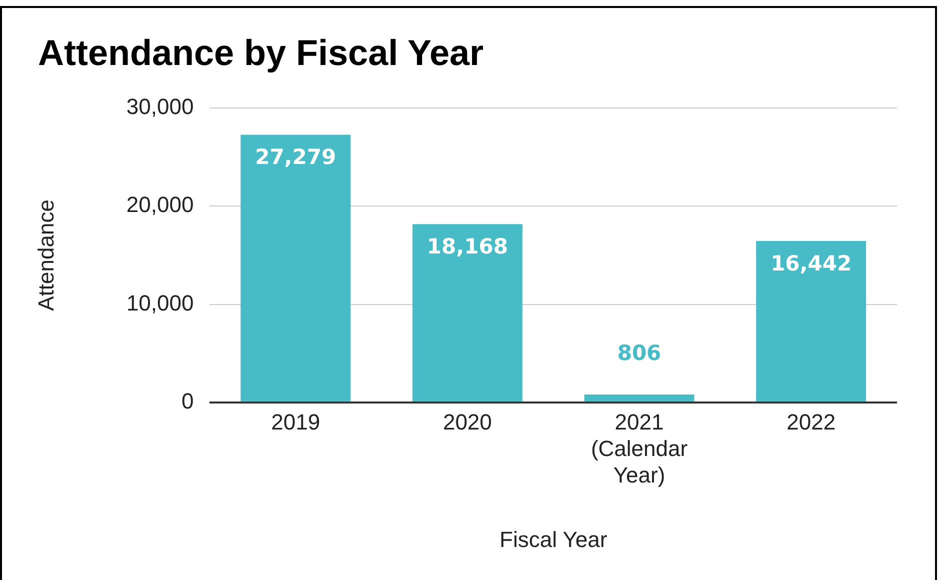 The height and width of the screenshot is (580, 941). I want to click on y-axis-title: Attendance, so click(45, 255).